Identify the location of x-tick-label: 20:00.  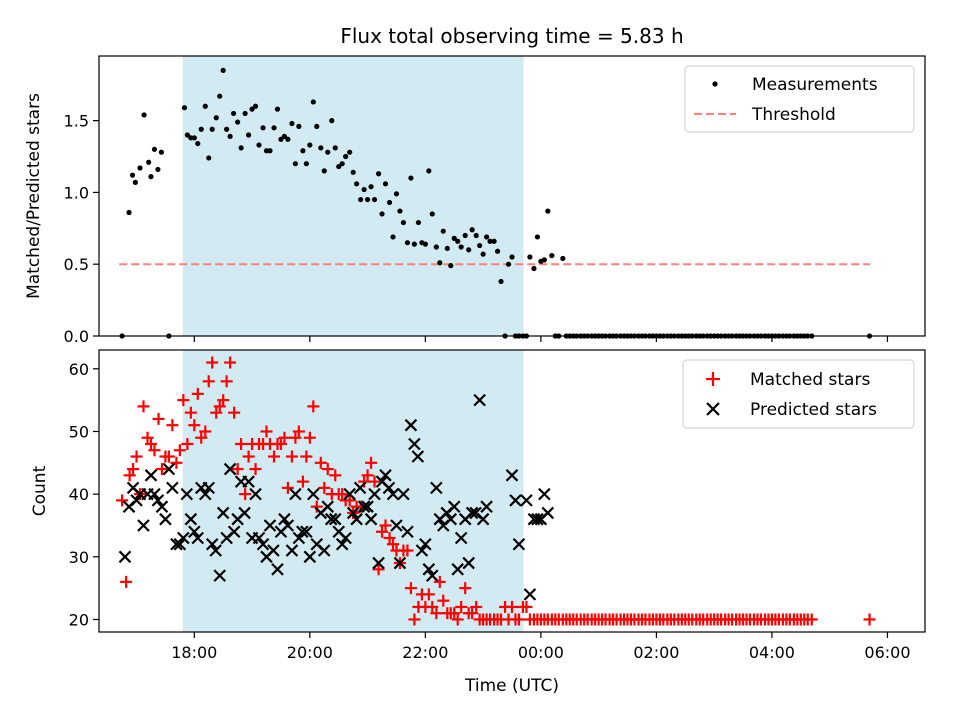
(310, 652).